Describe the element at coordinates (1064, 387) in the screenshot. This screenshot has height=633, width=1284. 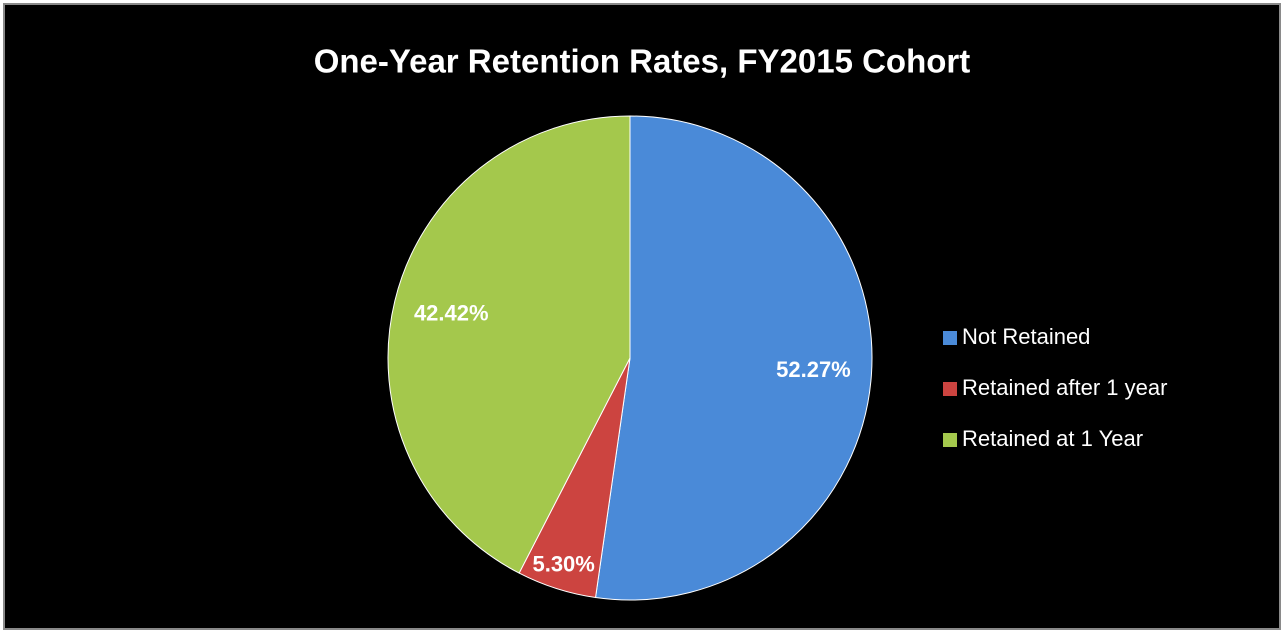
I see `legend-label: Retained after 1 year` at that location.